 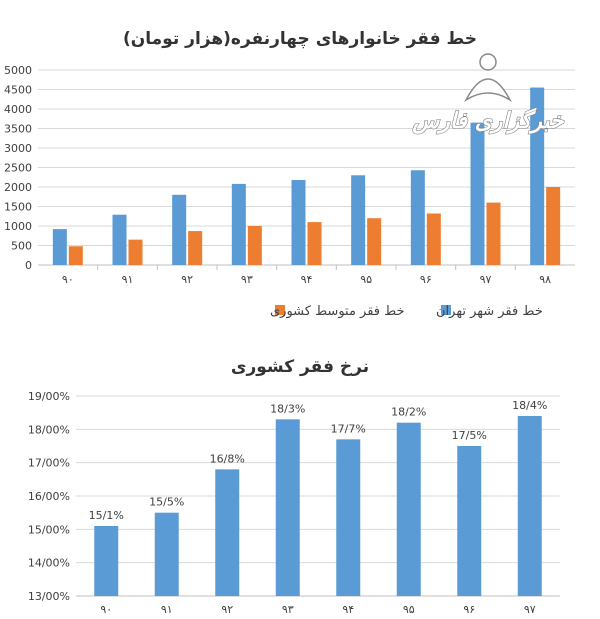 What do you see at coordinates (18, 207) in the screenshot?
I see `chart-1-ytick-label: 1500` at bounding box center [18, 207].